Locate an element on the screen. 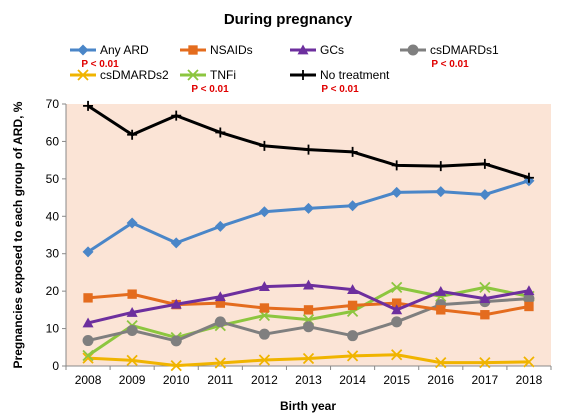  legend-label: csDMARDs2 is located at coordinates (134, 75).